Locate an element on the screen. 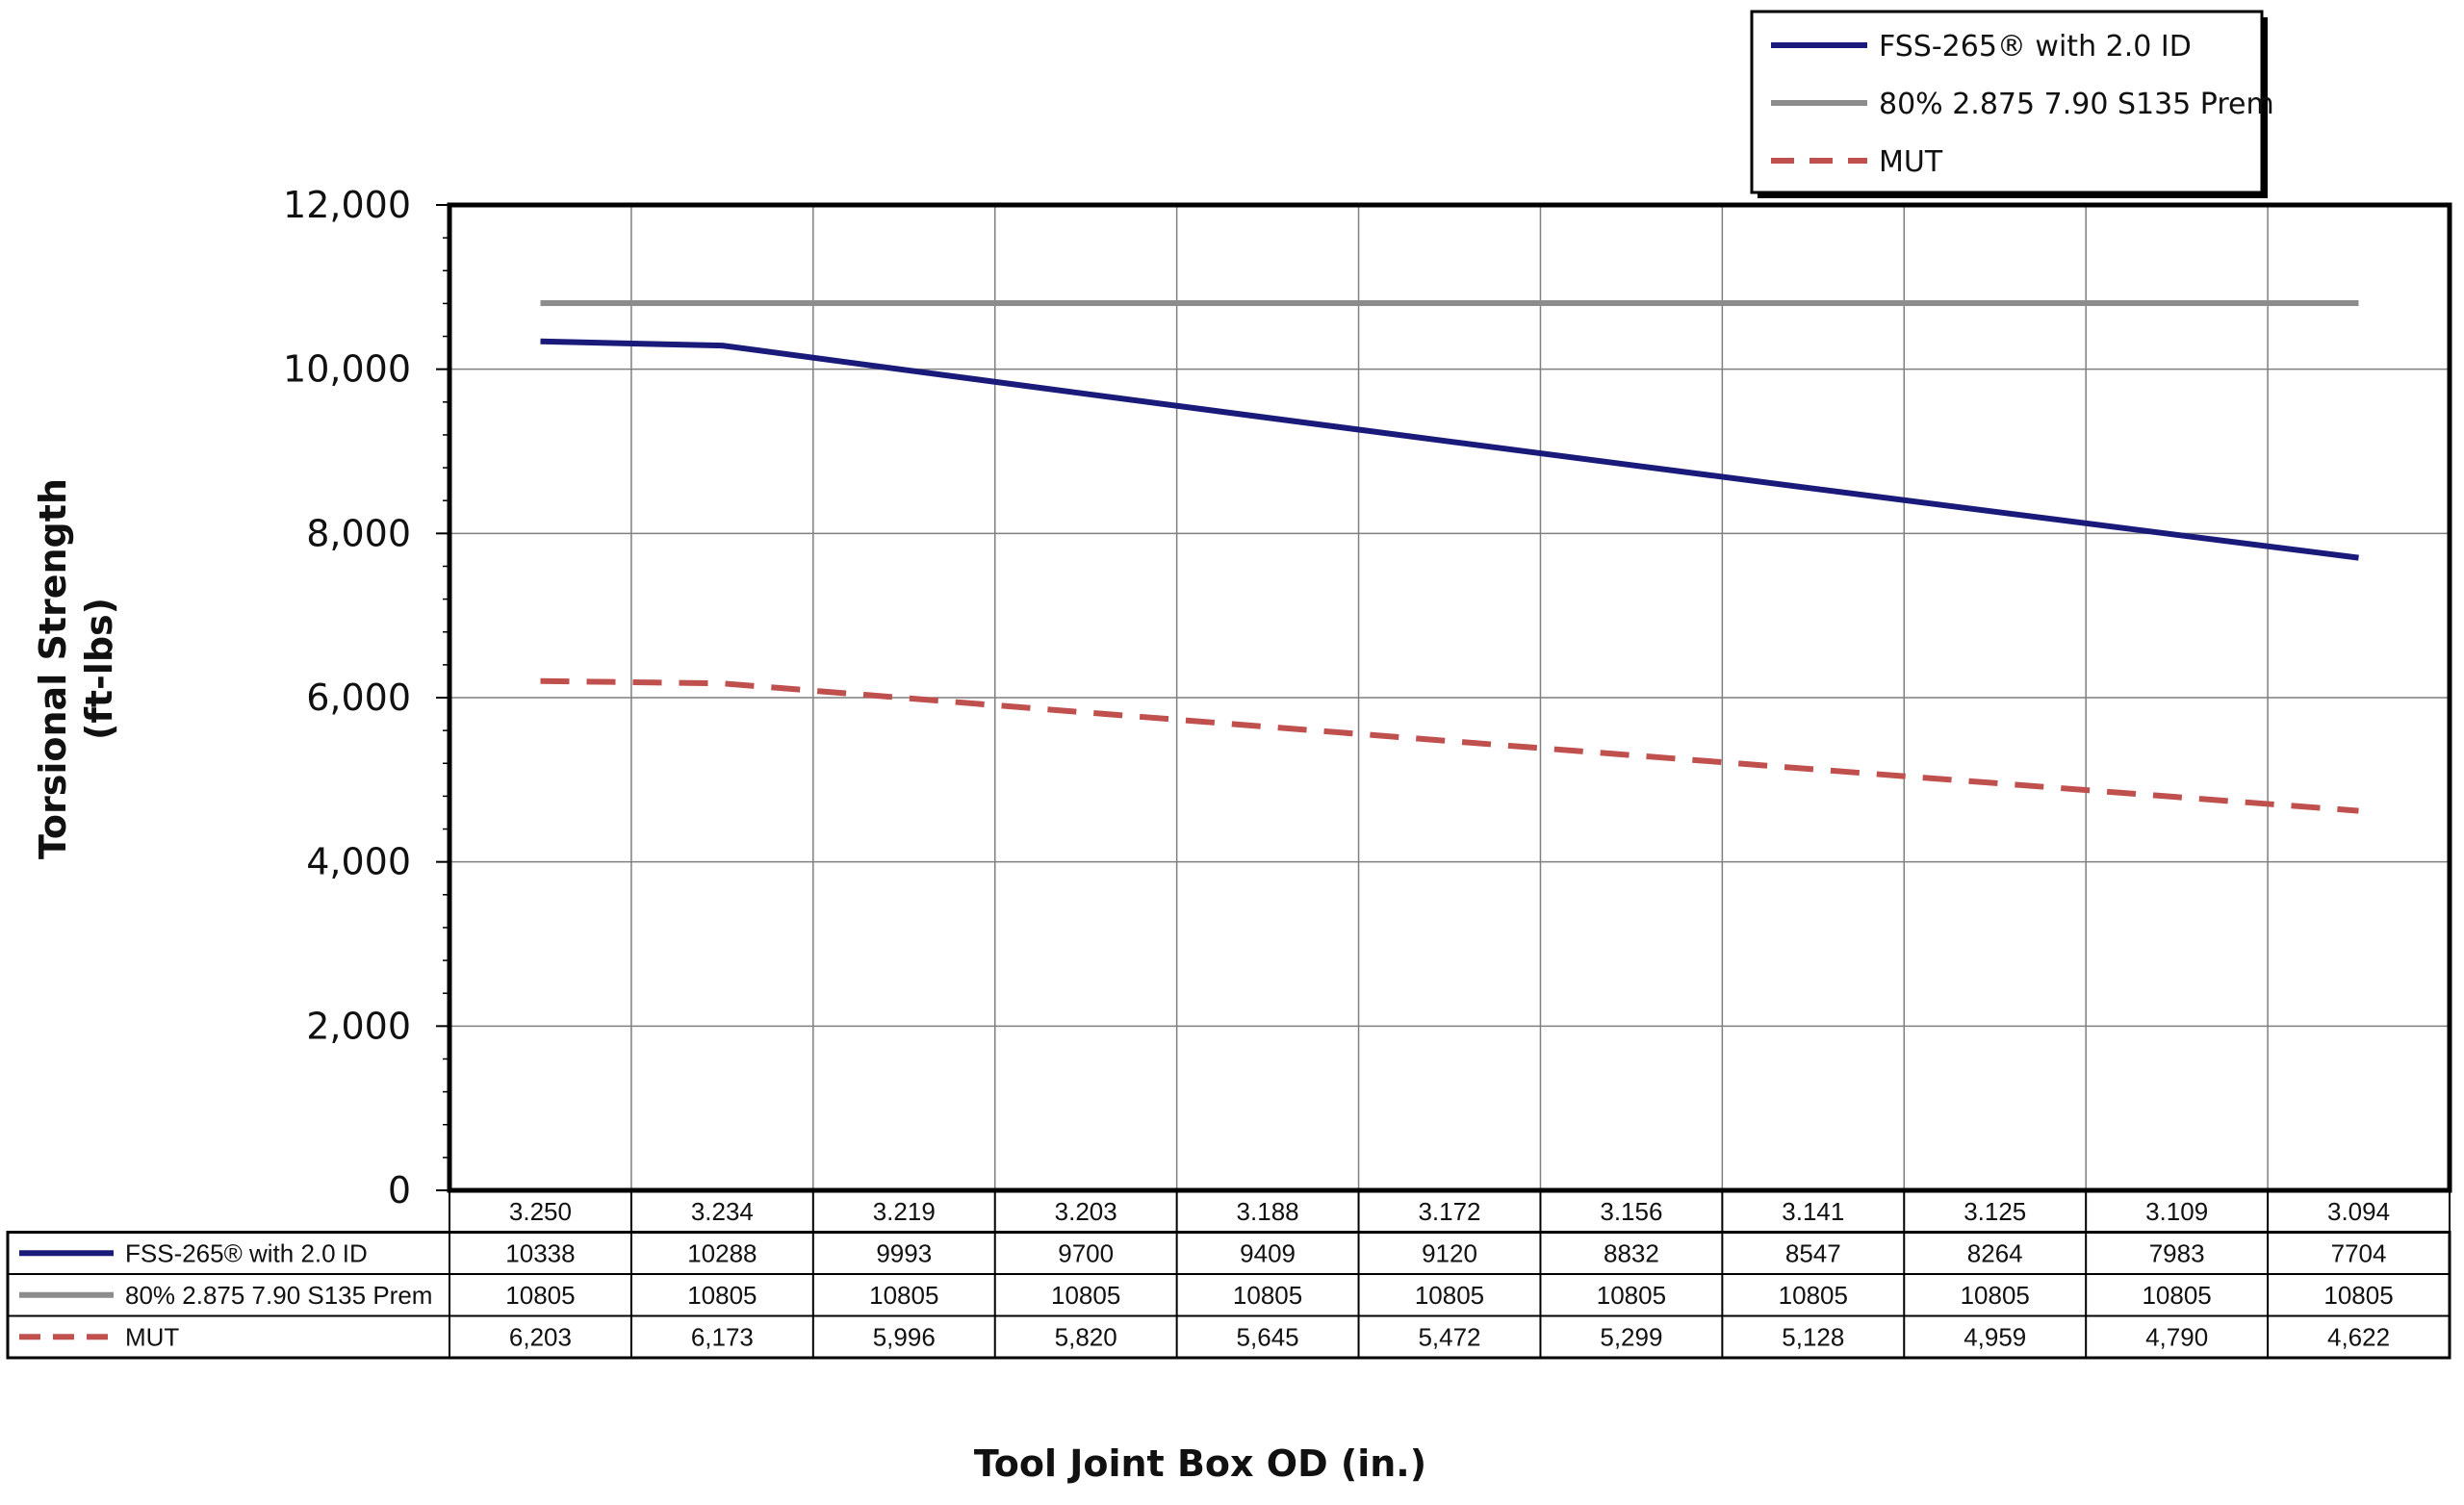 The image size is (2464, 1505). x-category-label: 3.188 is located at coordinates (1268, 1211).